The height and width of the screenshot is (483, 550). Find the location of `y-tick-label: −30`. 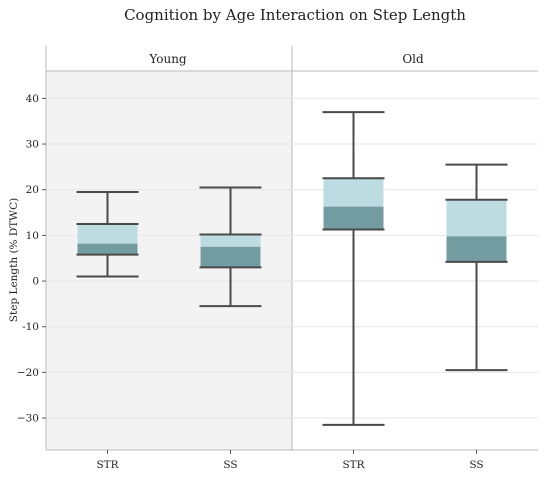

y-tick-label: −30 is located at coordinates (28, 419).